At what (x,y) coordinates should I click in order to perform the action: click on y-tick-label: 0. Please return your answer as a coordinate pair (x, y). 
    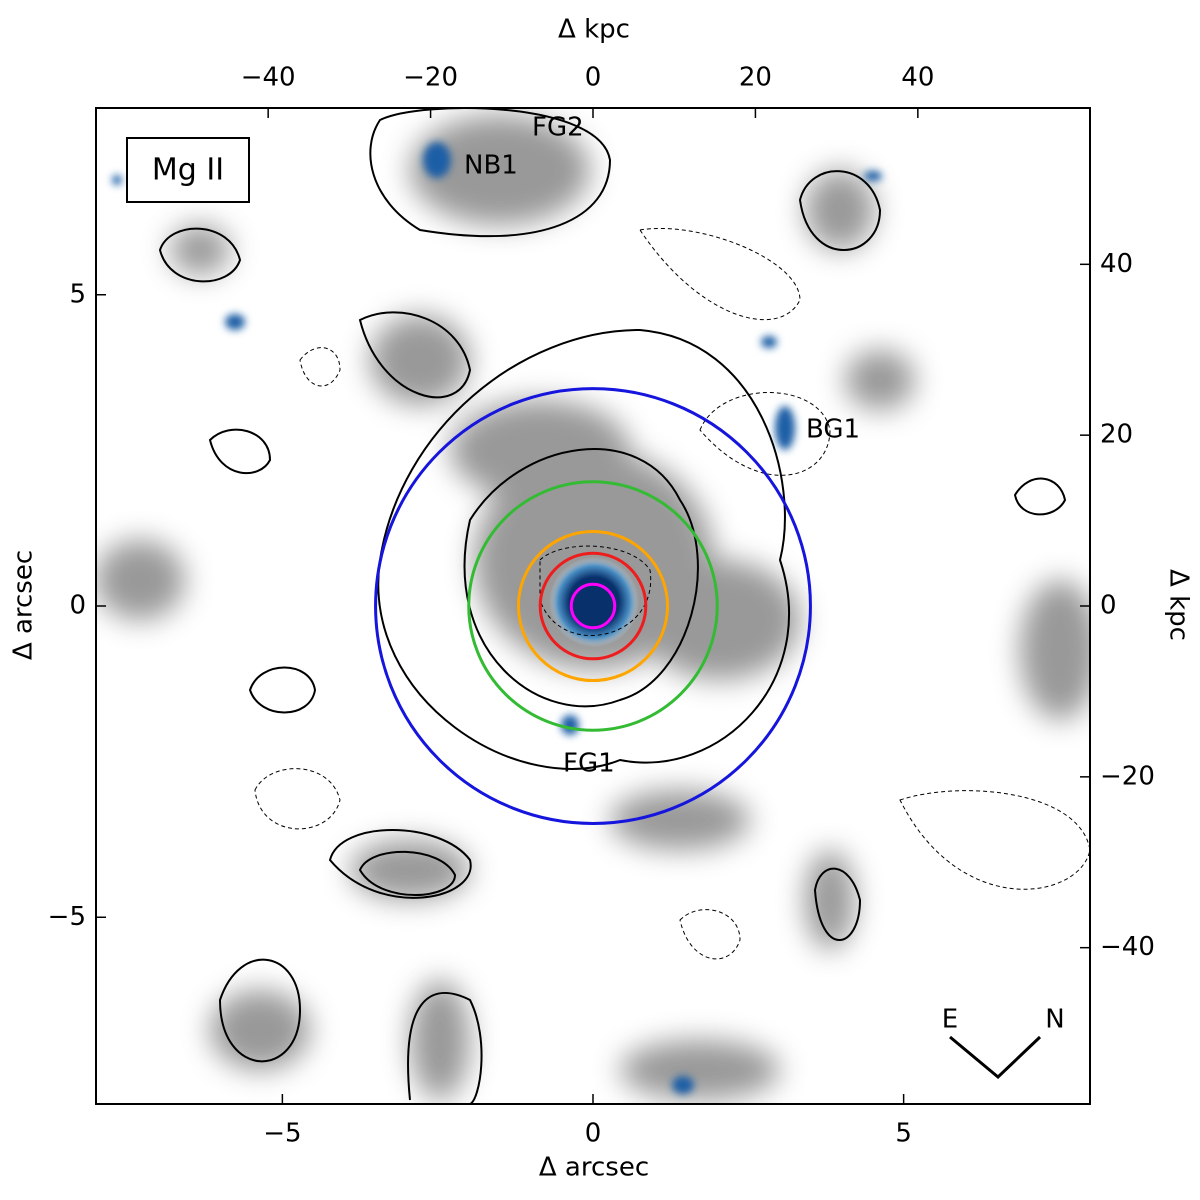
    Looking at the image, I should click on (77, 606).